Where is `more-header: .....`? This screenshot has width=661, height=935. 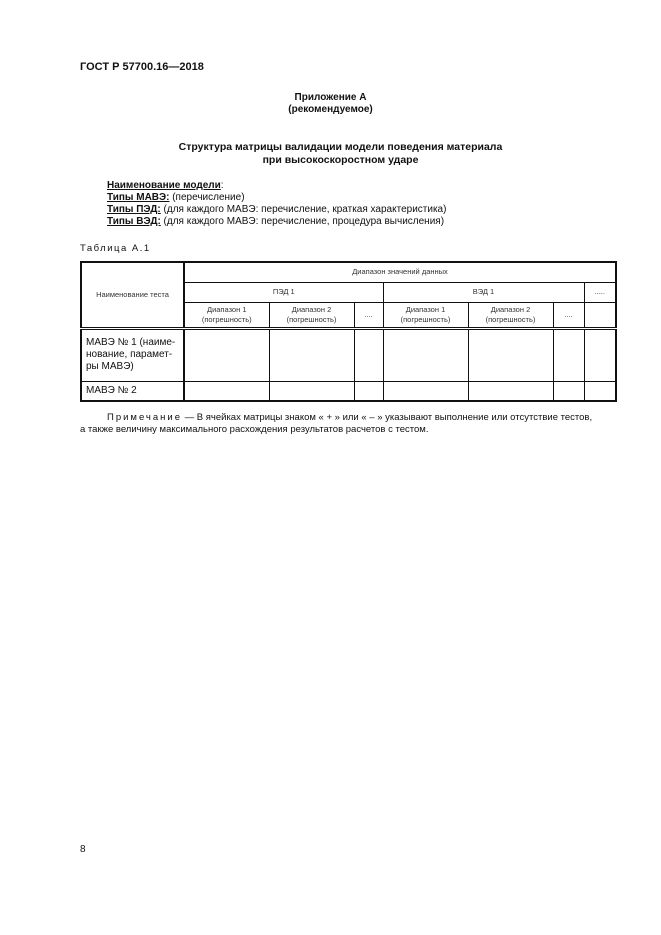
more-header: ..... is located at coordinates (600, 292).